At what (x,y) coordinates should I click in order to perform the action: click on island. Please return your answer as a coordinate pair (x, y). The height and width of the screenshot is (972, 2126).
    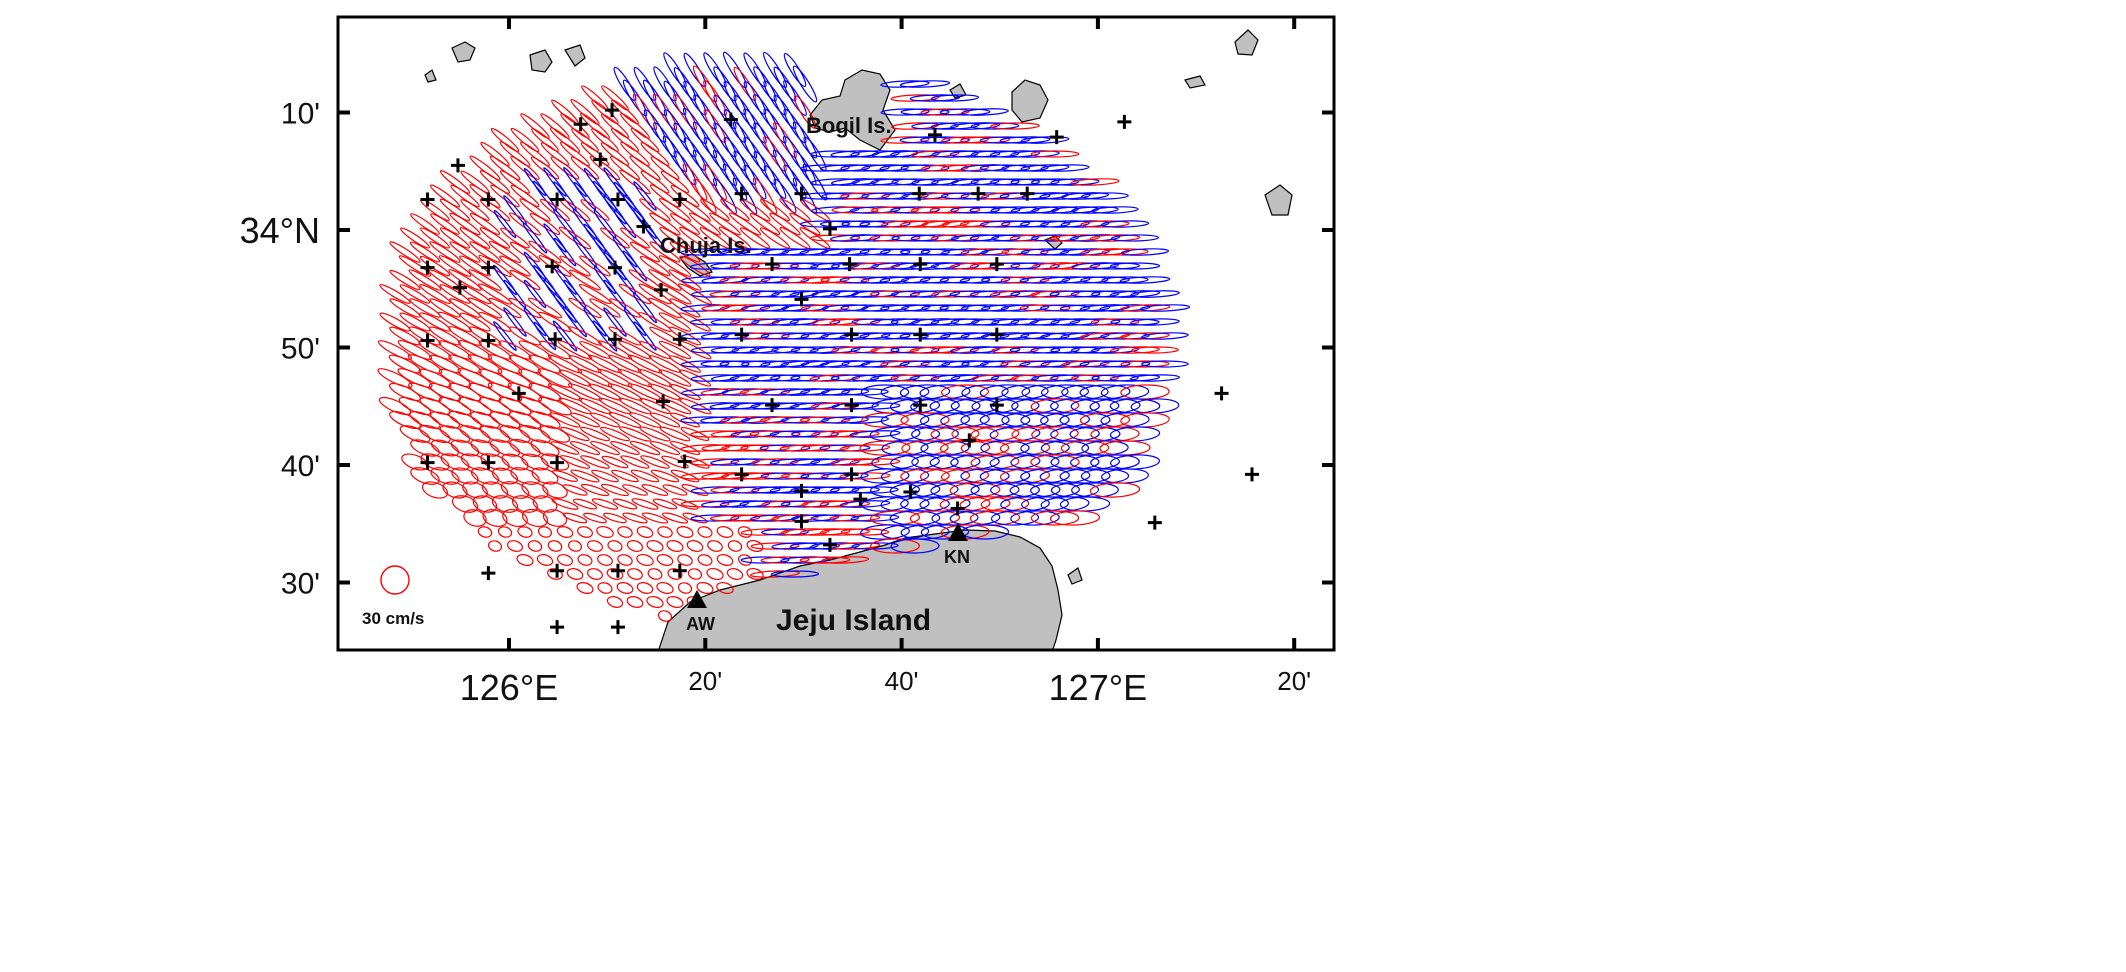
    Looking at the image, I should click on (1075, 576).